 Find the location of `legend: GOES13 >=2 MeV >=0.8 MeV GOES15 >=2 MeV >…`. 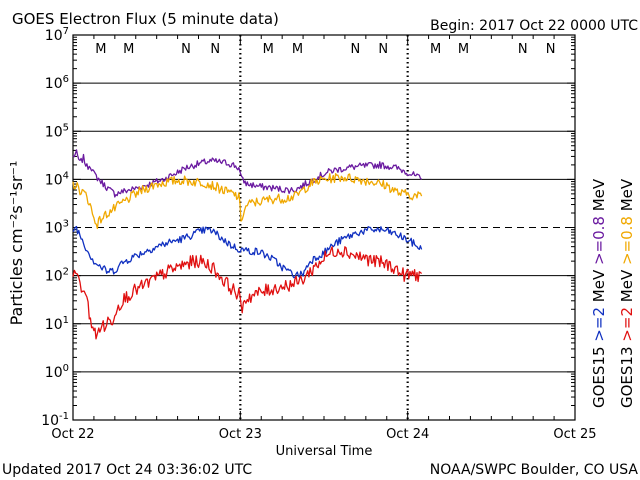

legend: GOES13 >=2 MeV >=0.8 MeV GOES15 >=2 MeV >… is located at coordinates (613, 293).